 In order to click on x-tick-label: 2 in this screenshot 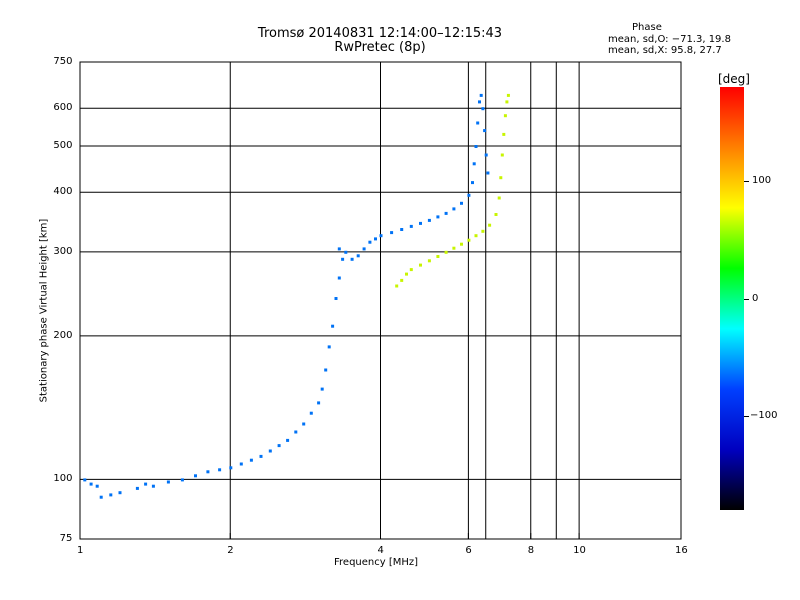, I will do `click(230, 550)`.